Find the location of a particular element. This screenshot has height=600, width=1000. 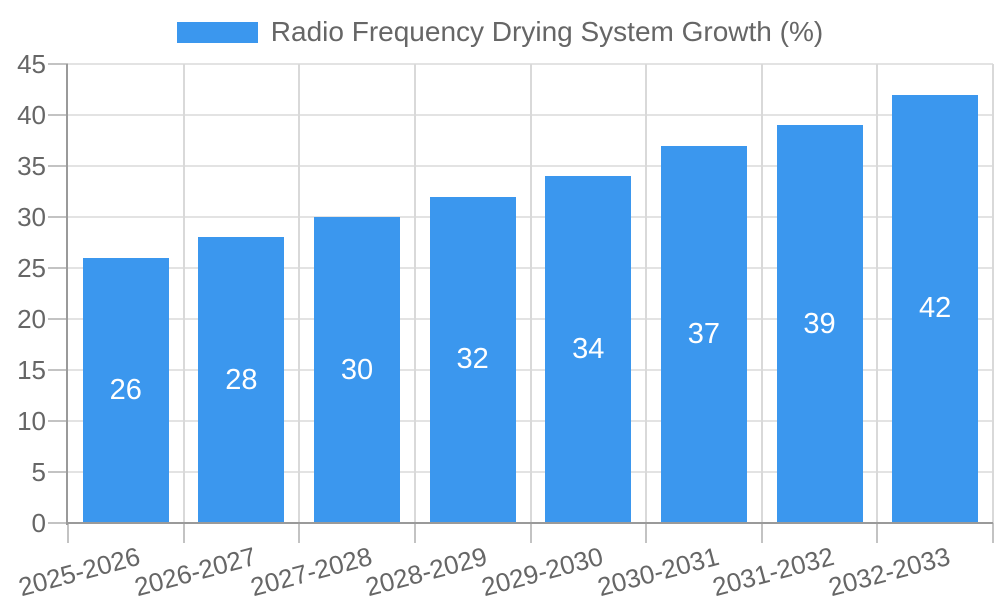

bar-2032-2033: 42 is located at coordinates (935, 308).